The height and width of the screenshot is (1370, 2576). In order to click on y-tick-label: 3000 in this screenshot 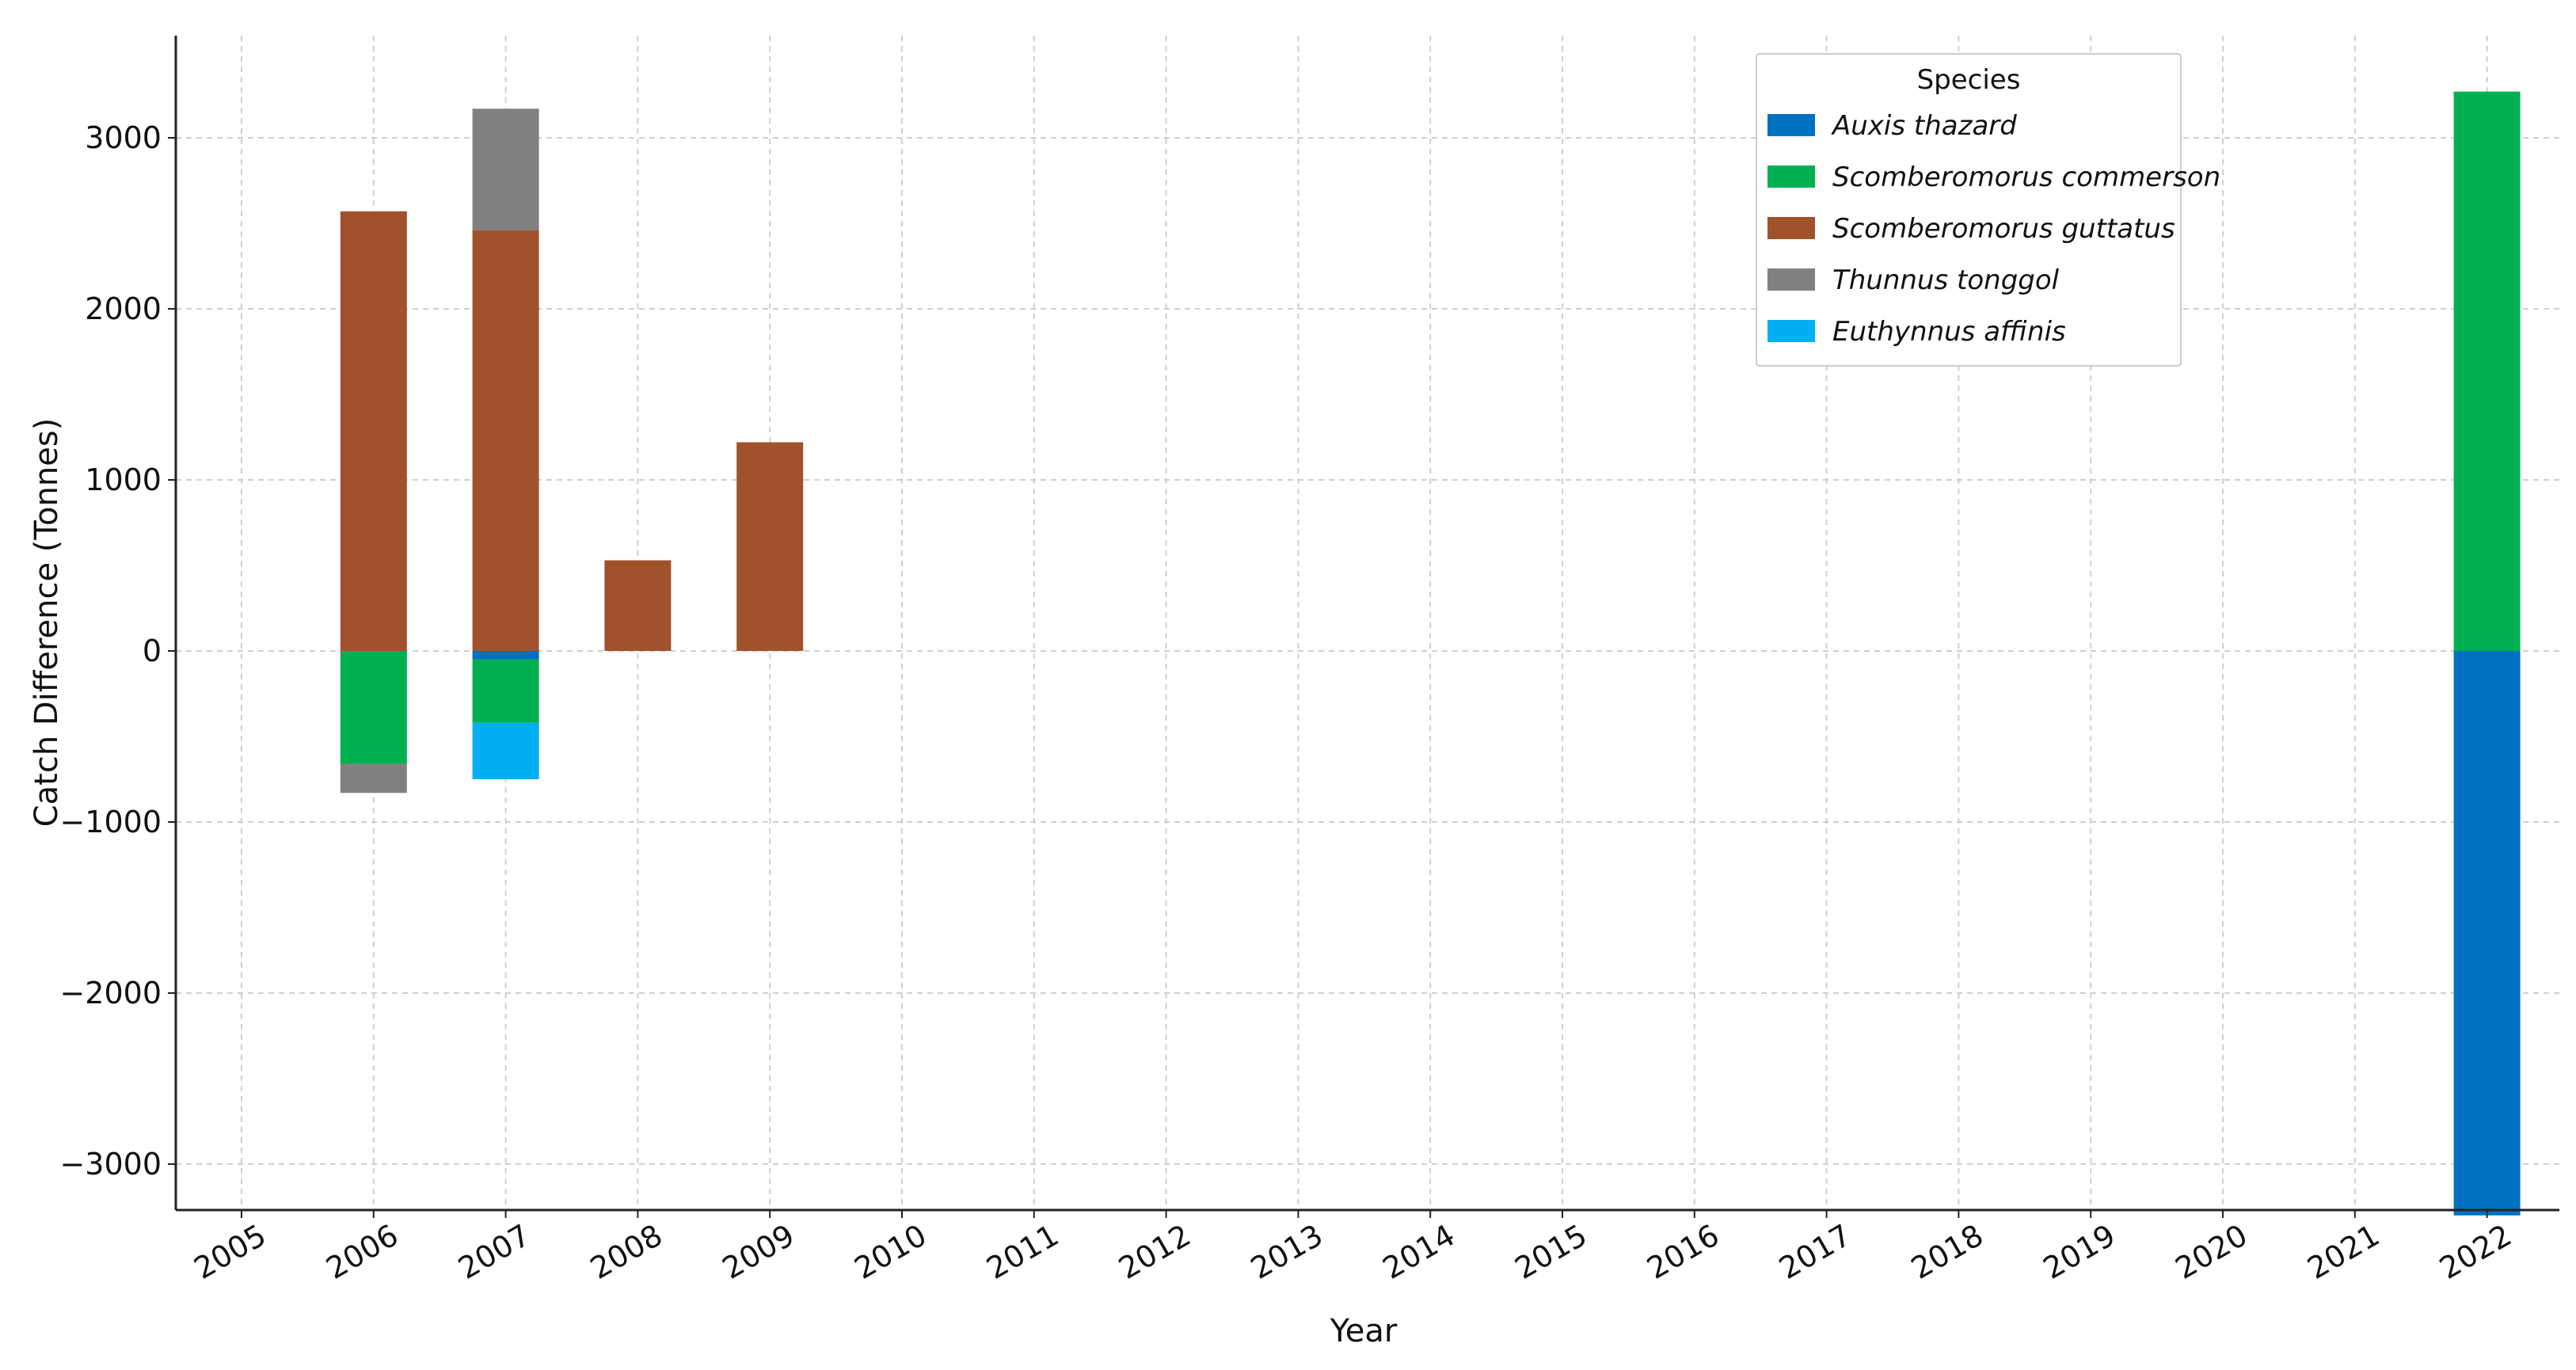, I will do `click(123, 137)`.